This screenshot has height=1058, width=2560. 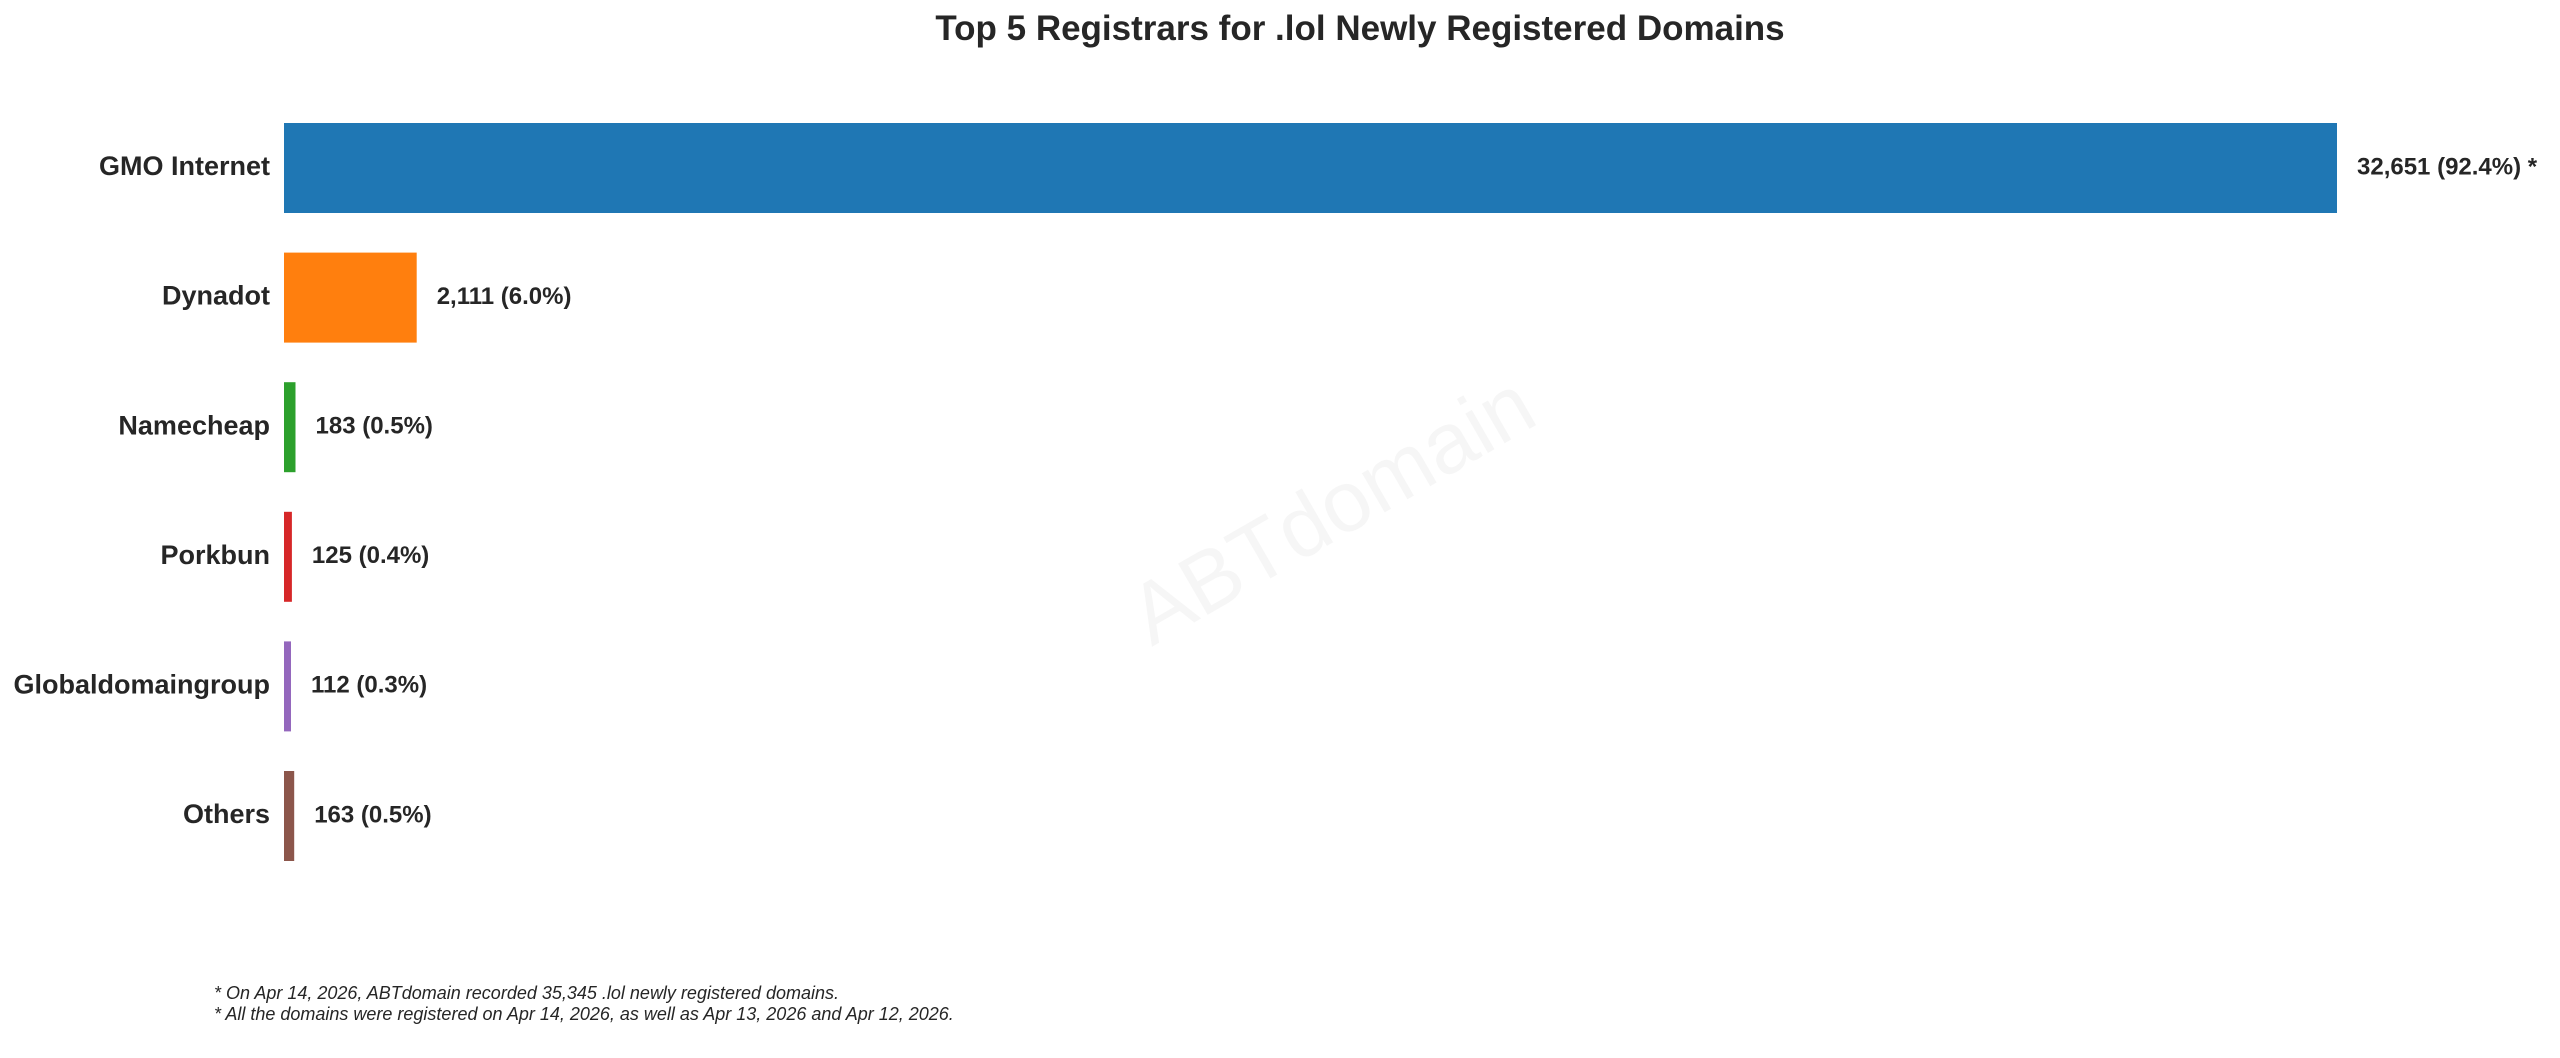 What do you see at coordinates (350, 297) in the screenshot?
I see `bar-dynadot` at bounding box center [350, 297].